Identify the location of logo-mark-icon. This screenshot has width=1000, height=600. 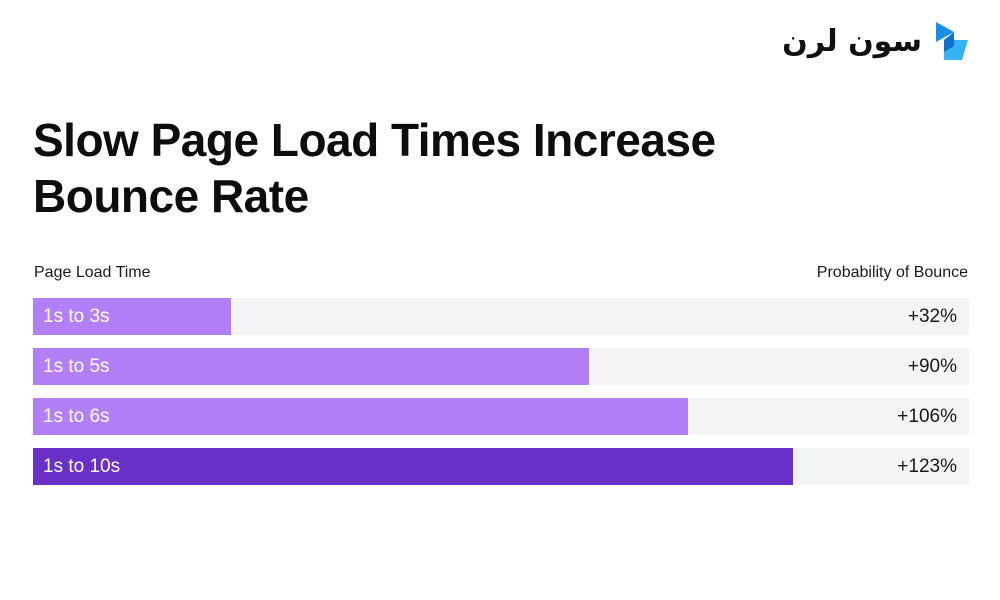
(951, 41).